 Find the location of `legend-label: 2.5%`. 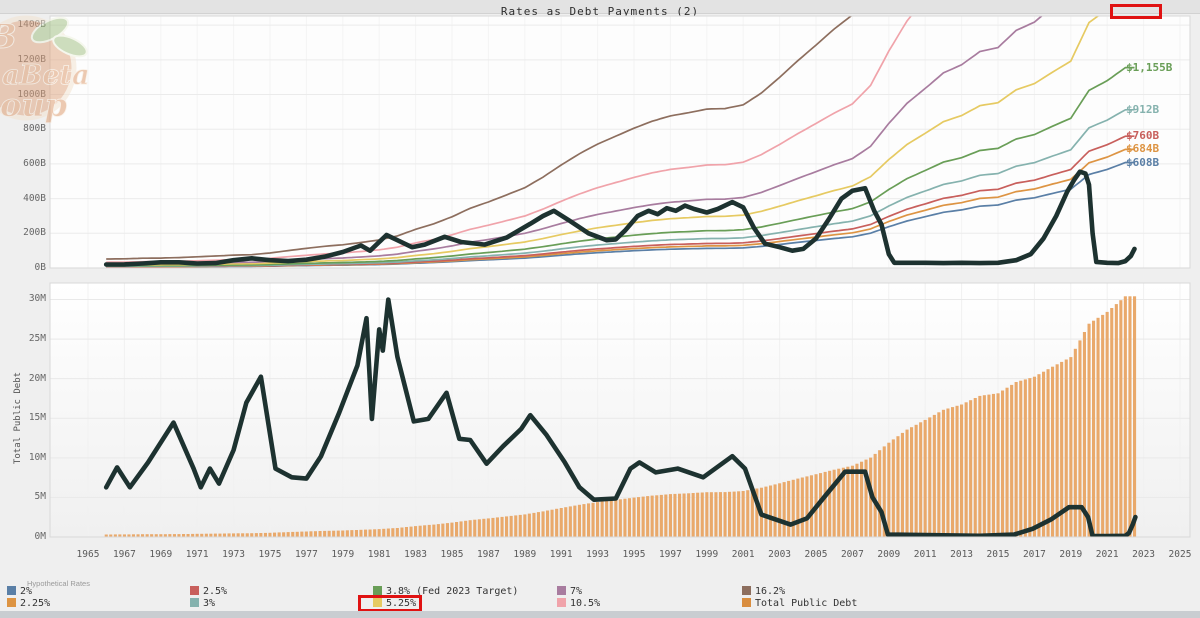

legend-label: 2.5% is located at coordinates (215, 591).